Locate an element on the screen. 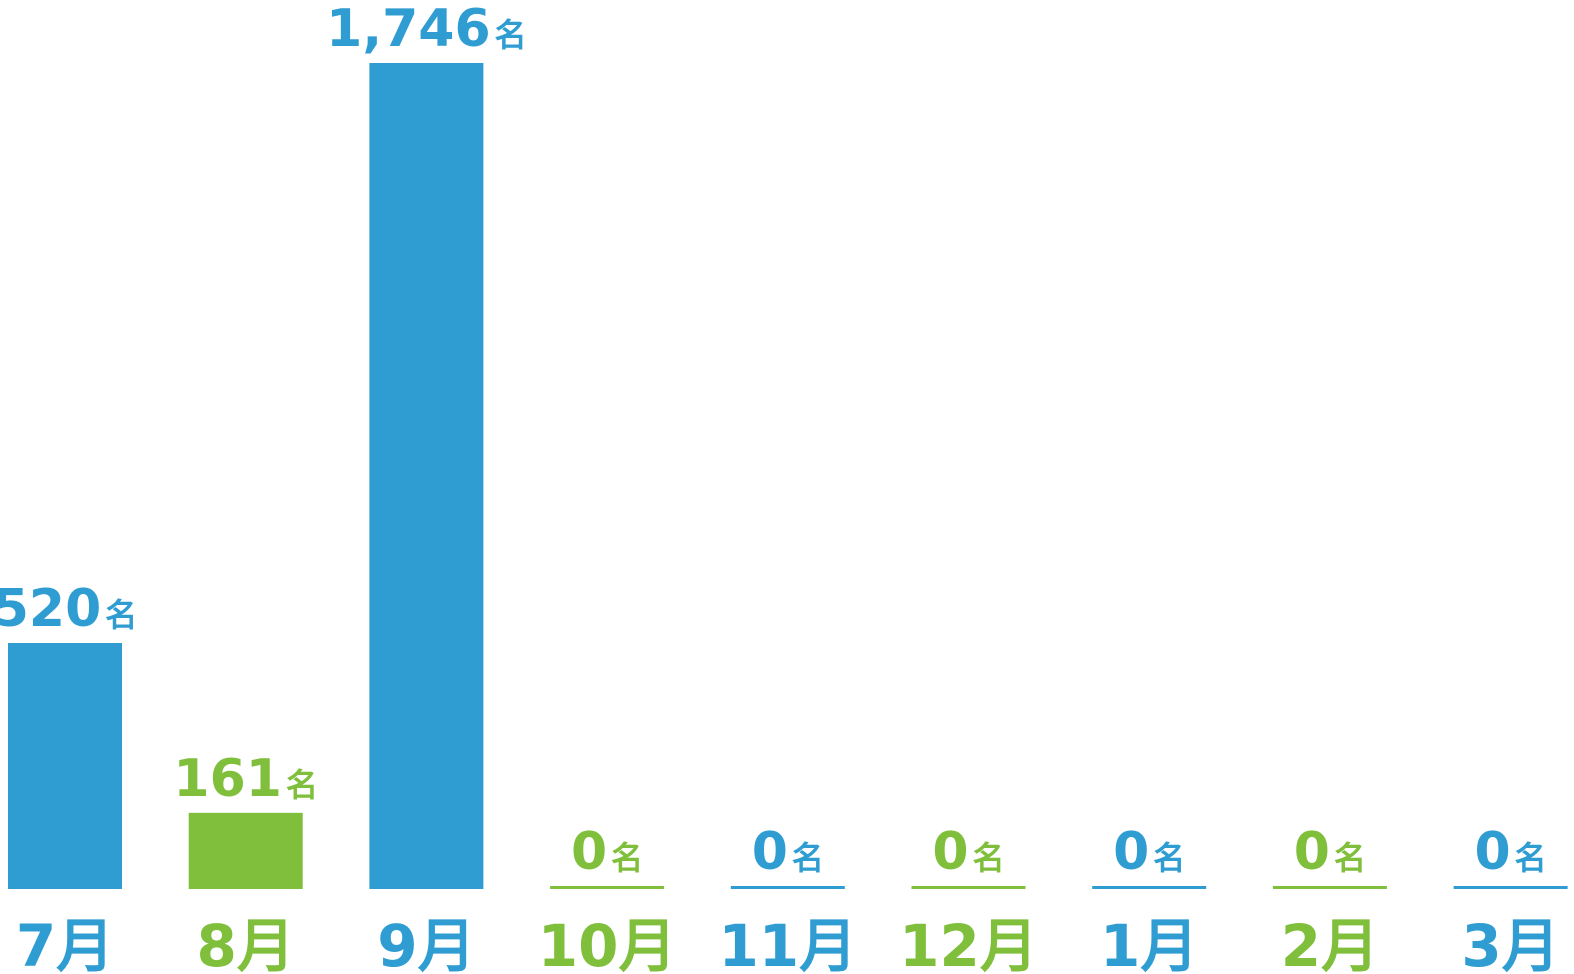  value-label: 520 名 is located at coordinates (68, 609).